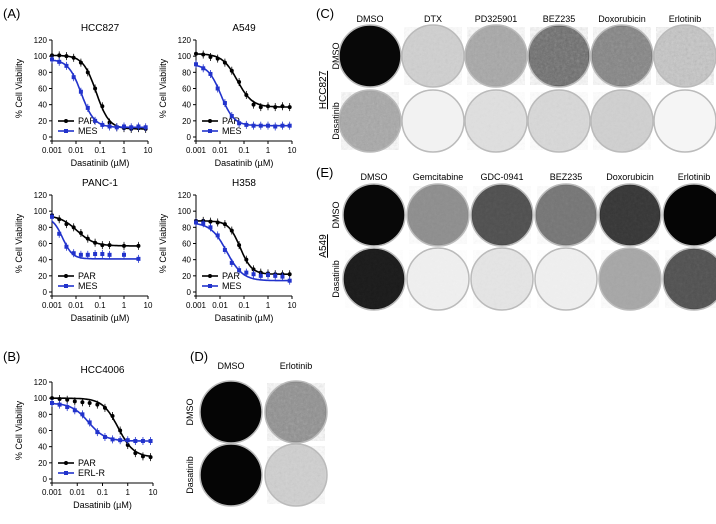 This screenshot has height=524, width=716. What do you see at coordinates (438, 177) in the screenshot?
I see `plate-column-label: Gemcitabine` at bounding box center [438, 177].